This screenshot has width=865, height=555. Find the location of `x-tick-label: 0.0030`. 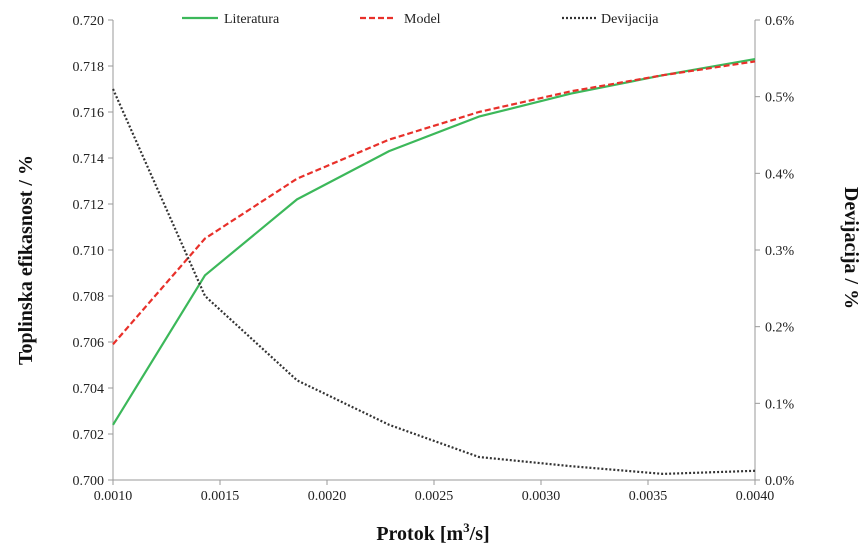

x-tick-label: 0.0030 is located at coordinates (541, 496).